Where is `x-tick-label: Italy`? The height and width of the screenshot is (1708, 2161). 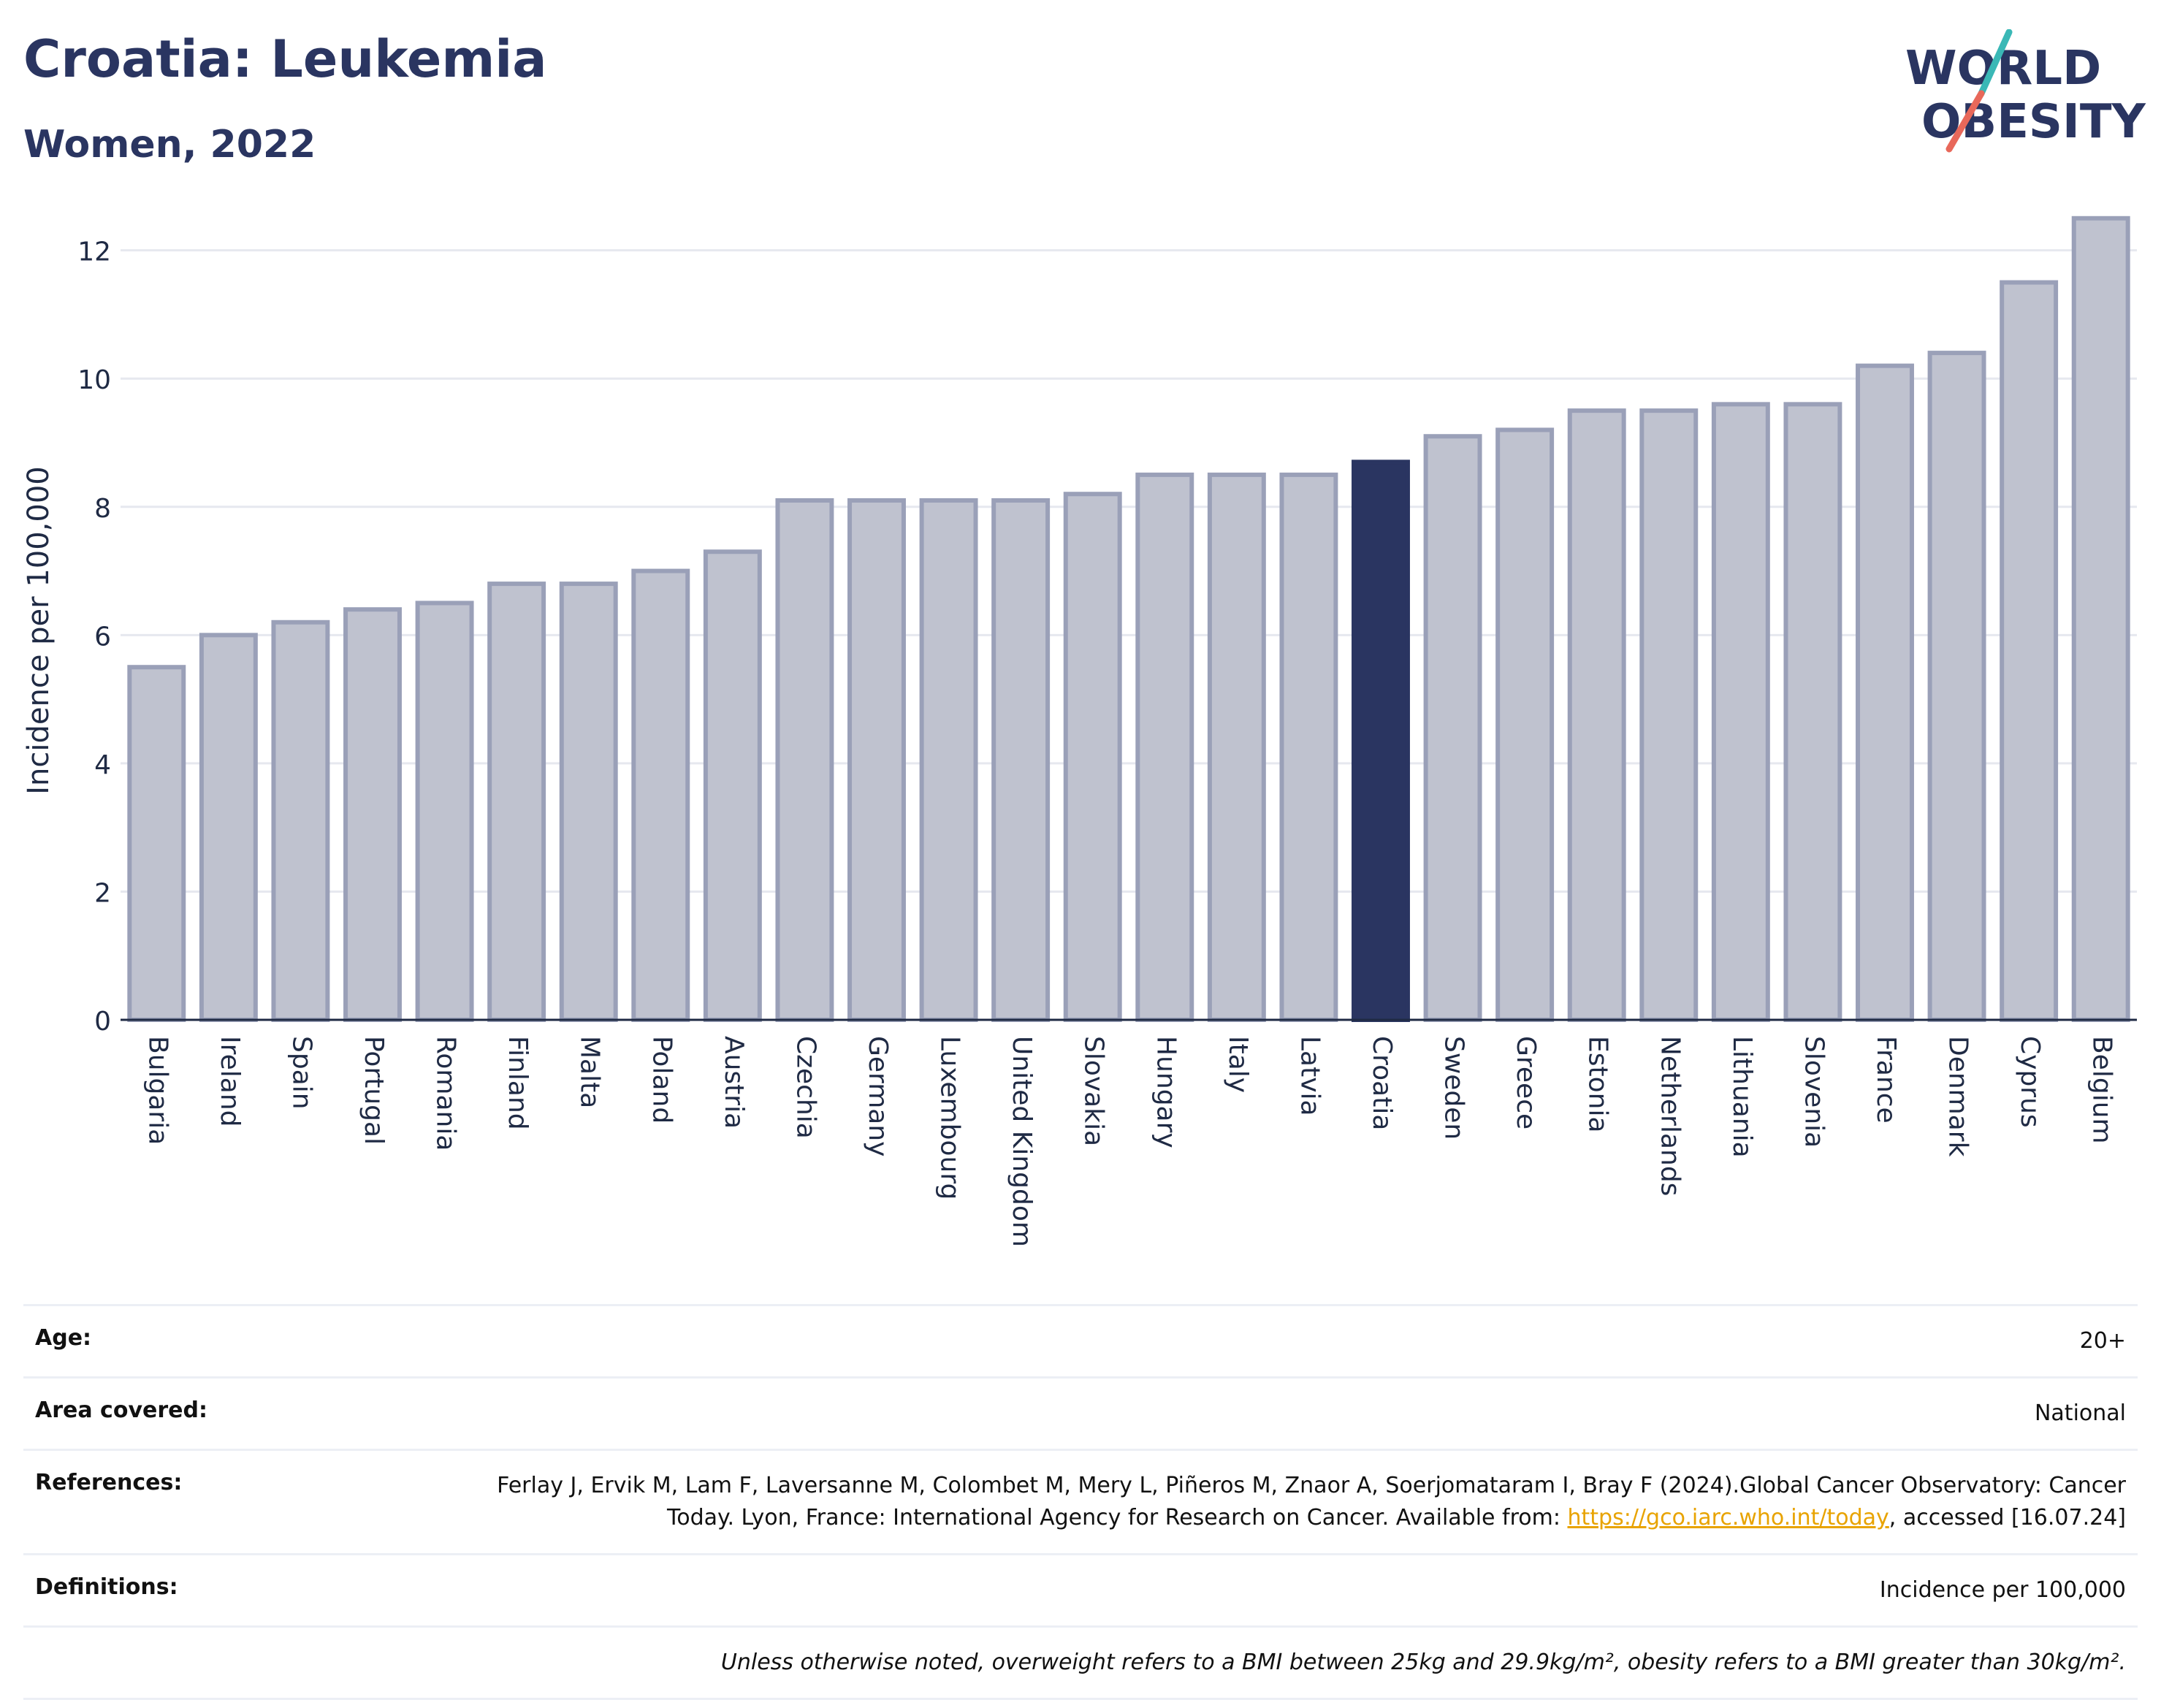
x-tick-label: Italy is located at coordinates (1238, 1064).